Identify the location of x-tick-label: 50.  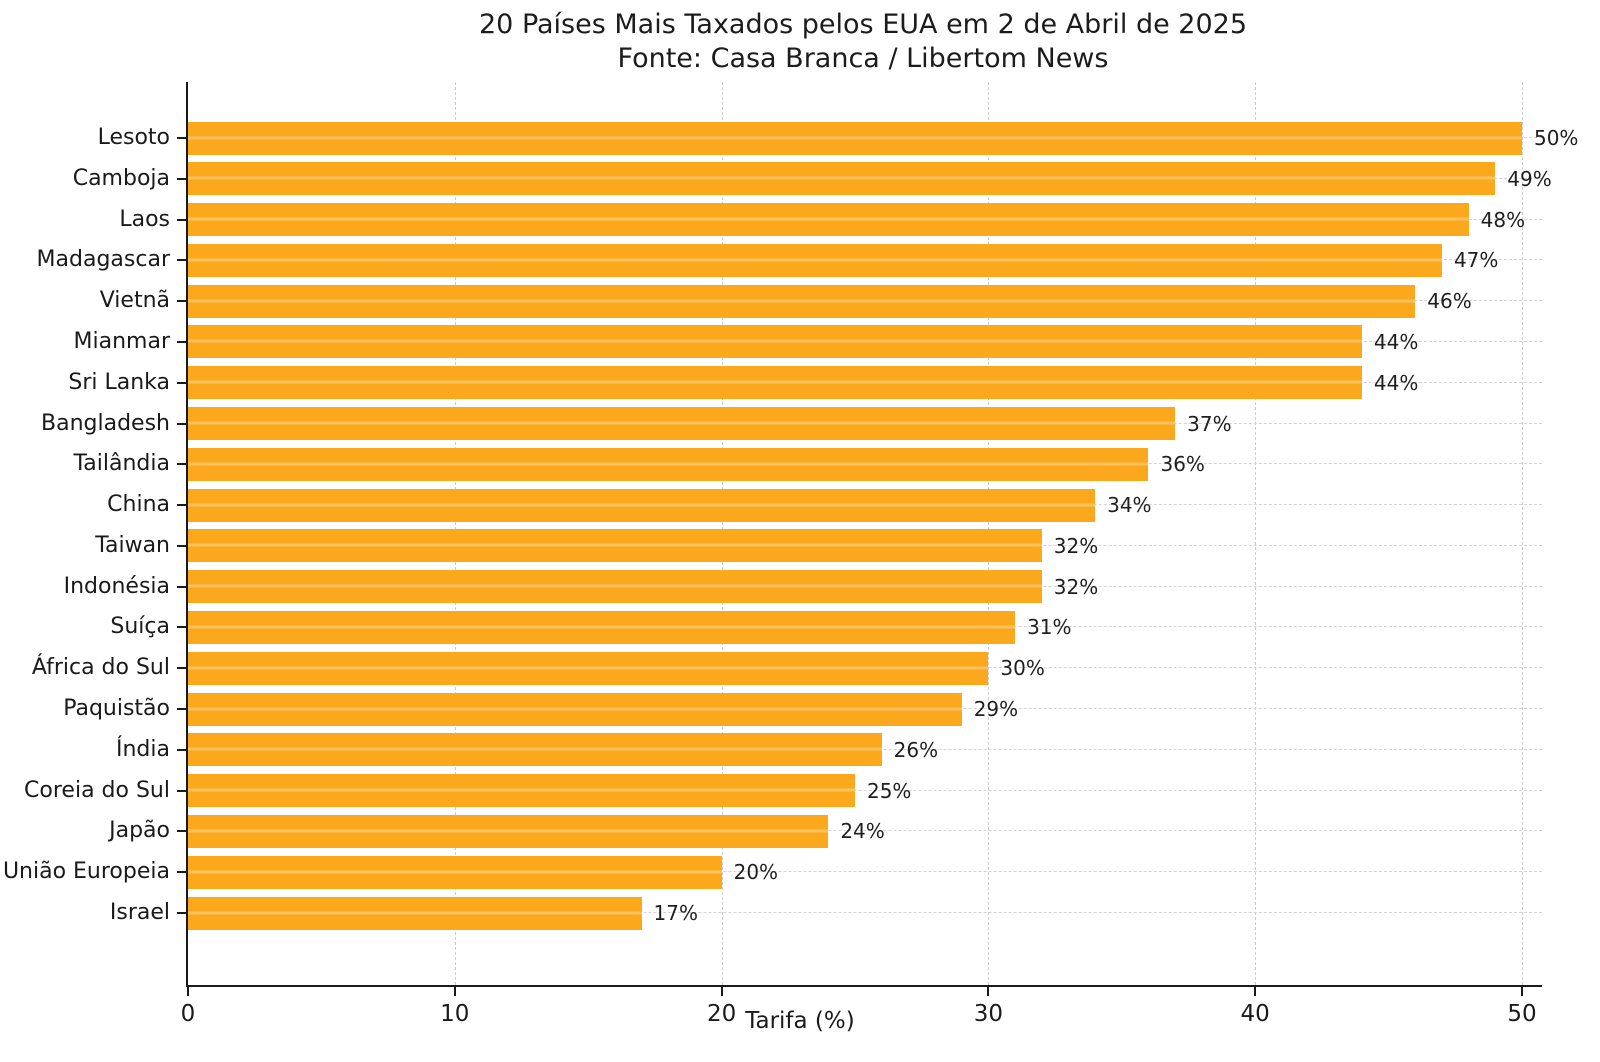
(1522, 1014).